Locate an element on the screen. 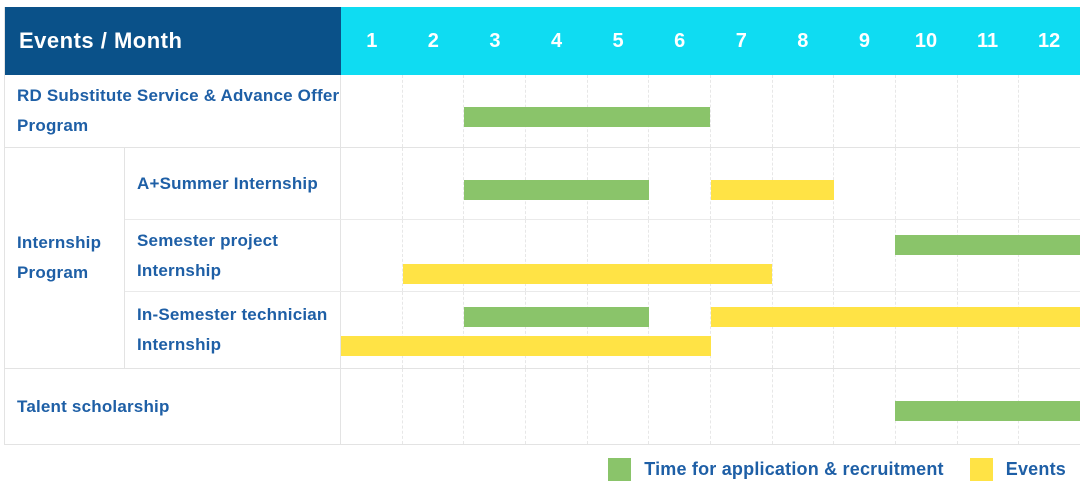 The image size is (1080, 494). month-label: 1 is located at coordinates (372, 40).